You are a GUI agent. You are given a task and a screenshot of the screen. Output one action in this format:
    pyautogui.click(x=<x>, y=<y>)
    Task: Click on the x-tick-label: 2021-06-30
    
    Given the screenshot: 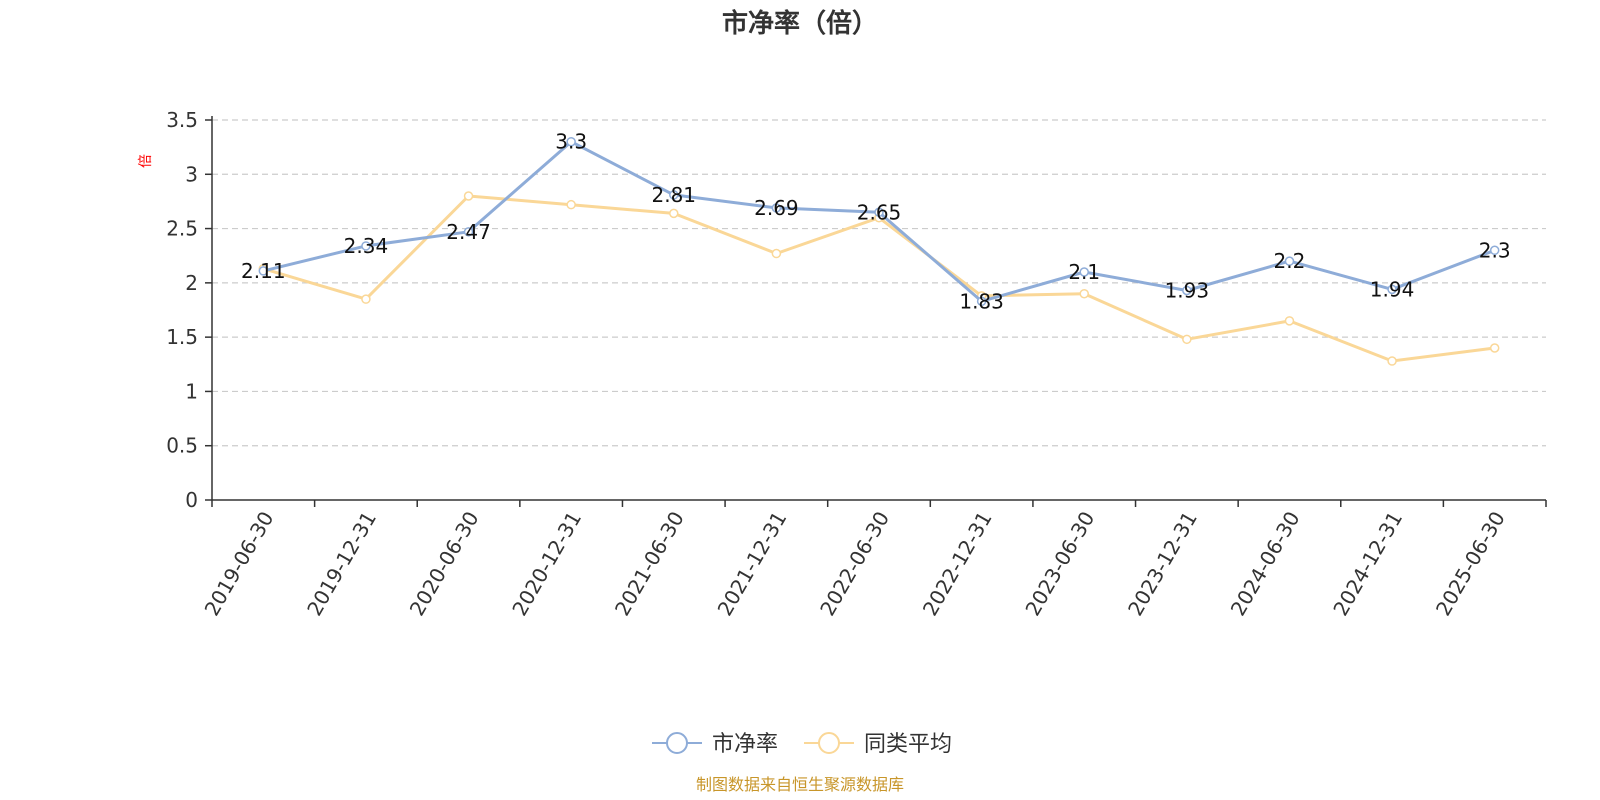 What is the action you would take?
    pyautogui.click(x=649, y=563)
    